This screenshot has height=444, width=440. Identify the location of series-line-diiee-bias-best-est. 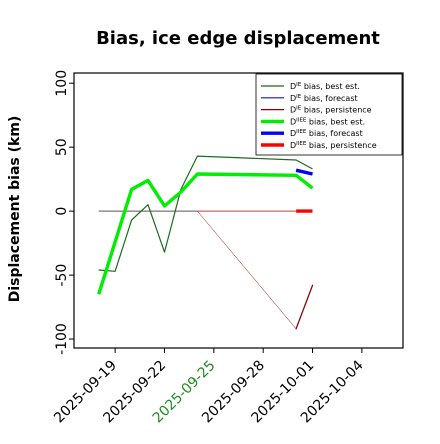
(205, 233).